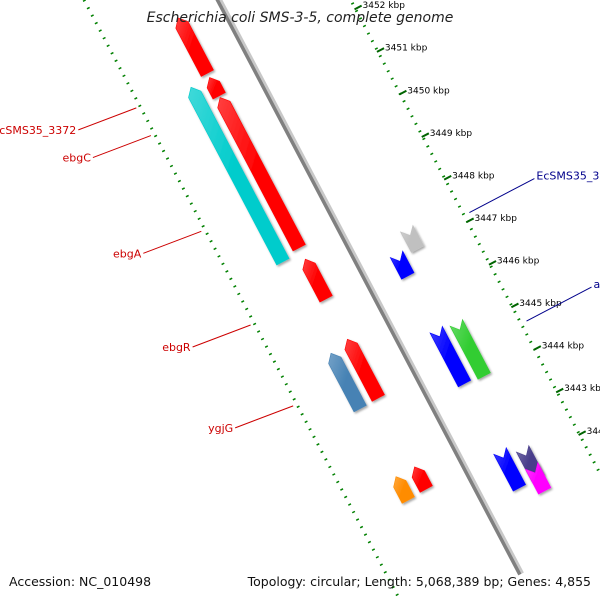 The height and width of the screenshot is (600, 600). Describe the element at coordinates (220, 428) in the screenshot. I see `gene-label: ygjG` at that location.